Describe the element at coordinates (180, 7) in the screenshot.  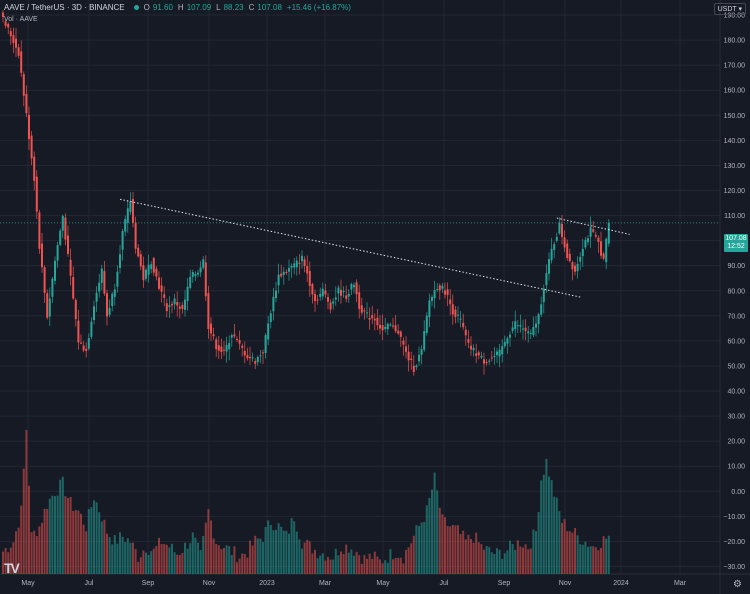
I see `high-label: H` at that location.